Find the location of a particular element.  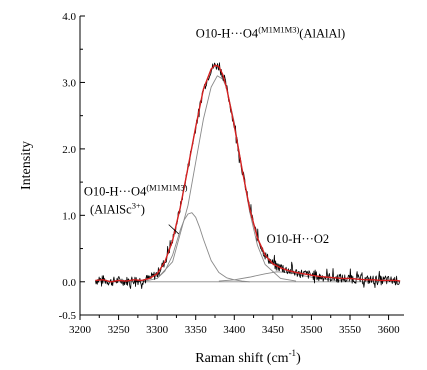

annotation-high-peak: O10-H···O2 is located at coordinates (298, 239).